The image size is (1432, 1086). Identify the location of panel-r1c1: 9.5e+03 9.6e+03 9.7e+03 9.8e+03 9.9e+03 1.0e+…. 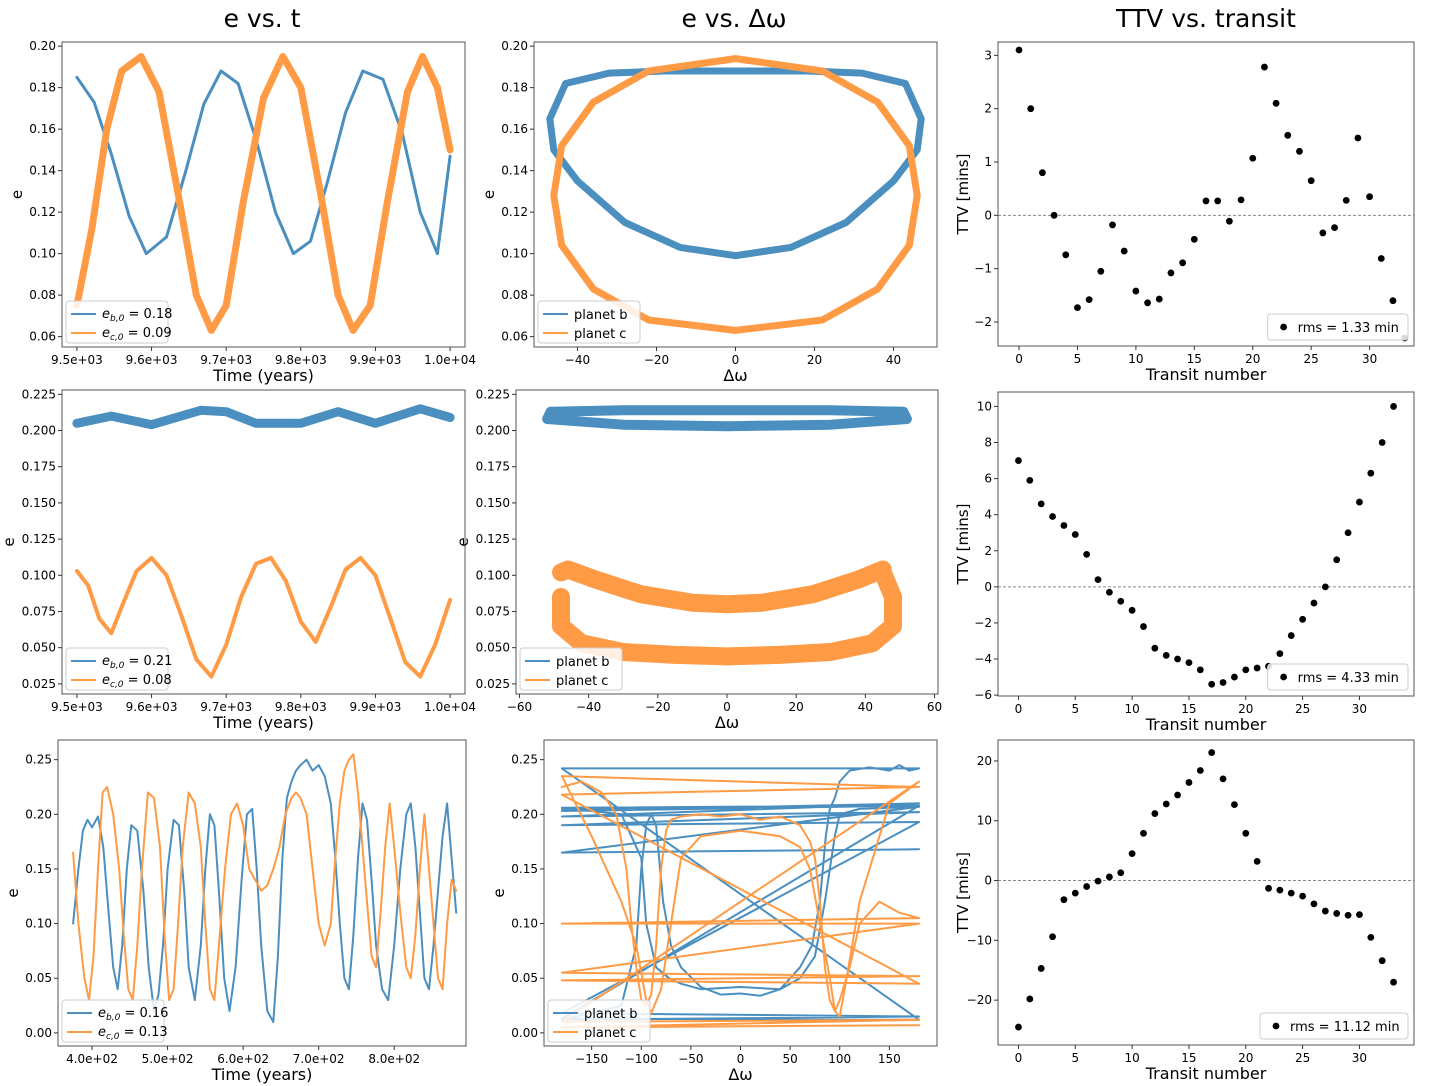
(242, 212).